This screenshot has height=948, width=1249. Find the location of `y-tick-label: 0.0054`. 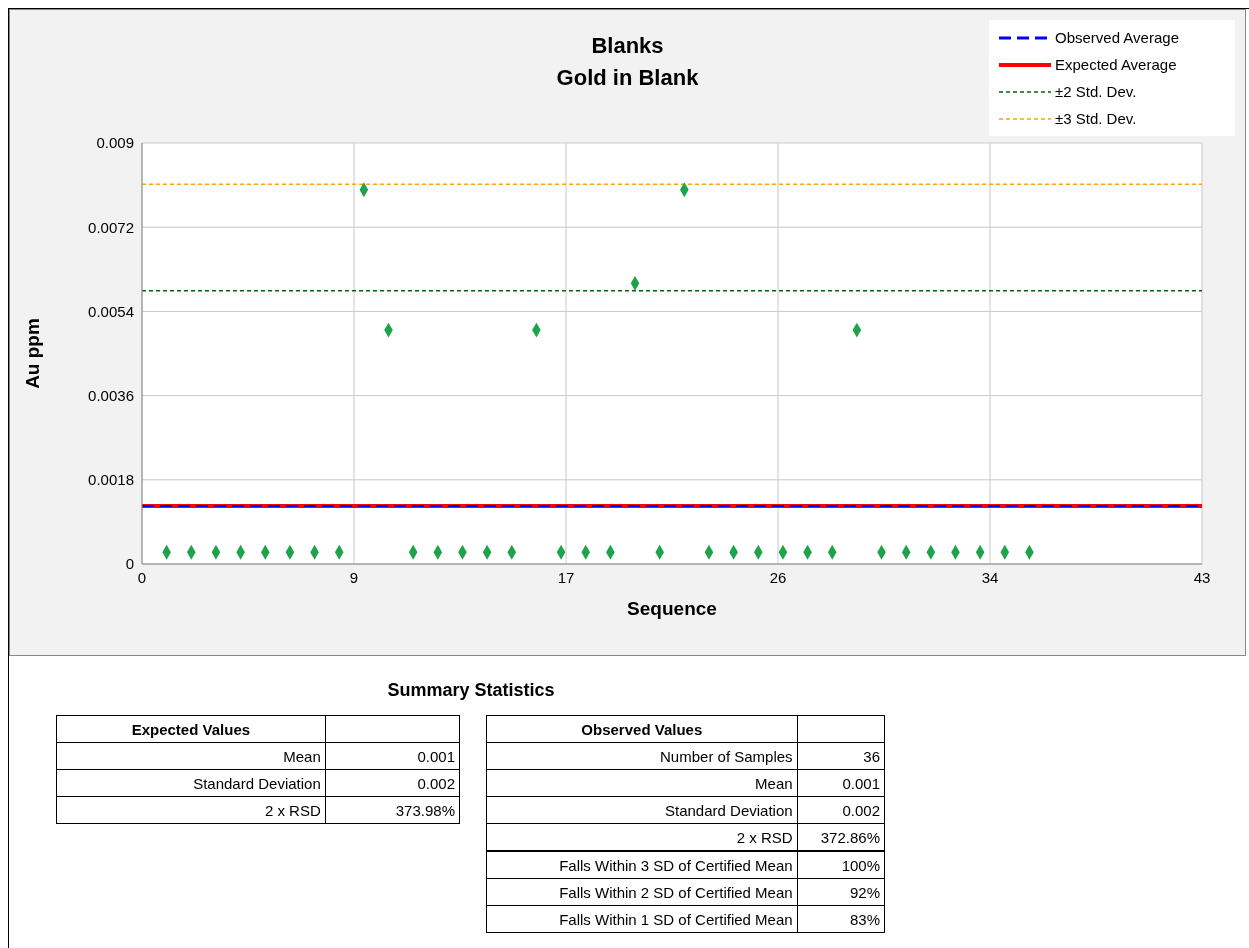

y-tick-label: 0.0054 is located at coordinates (111, 311).